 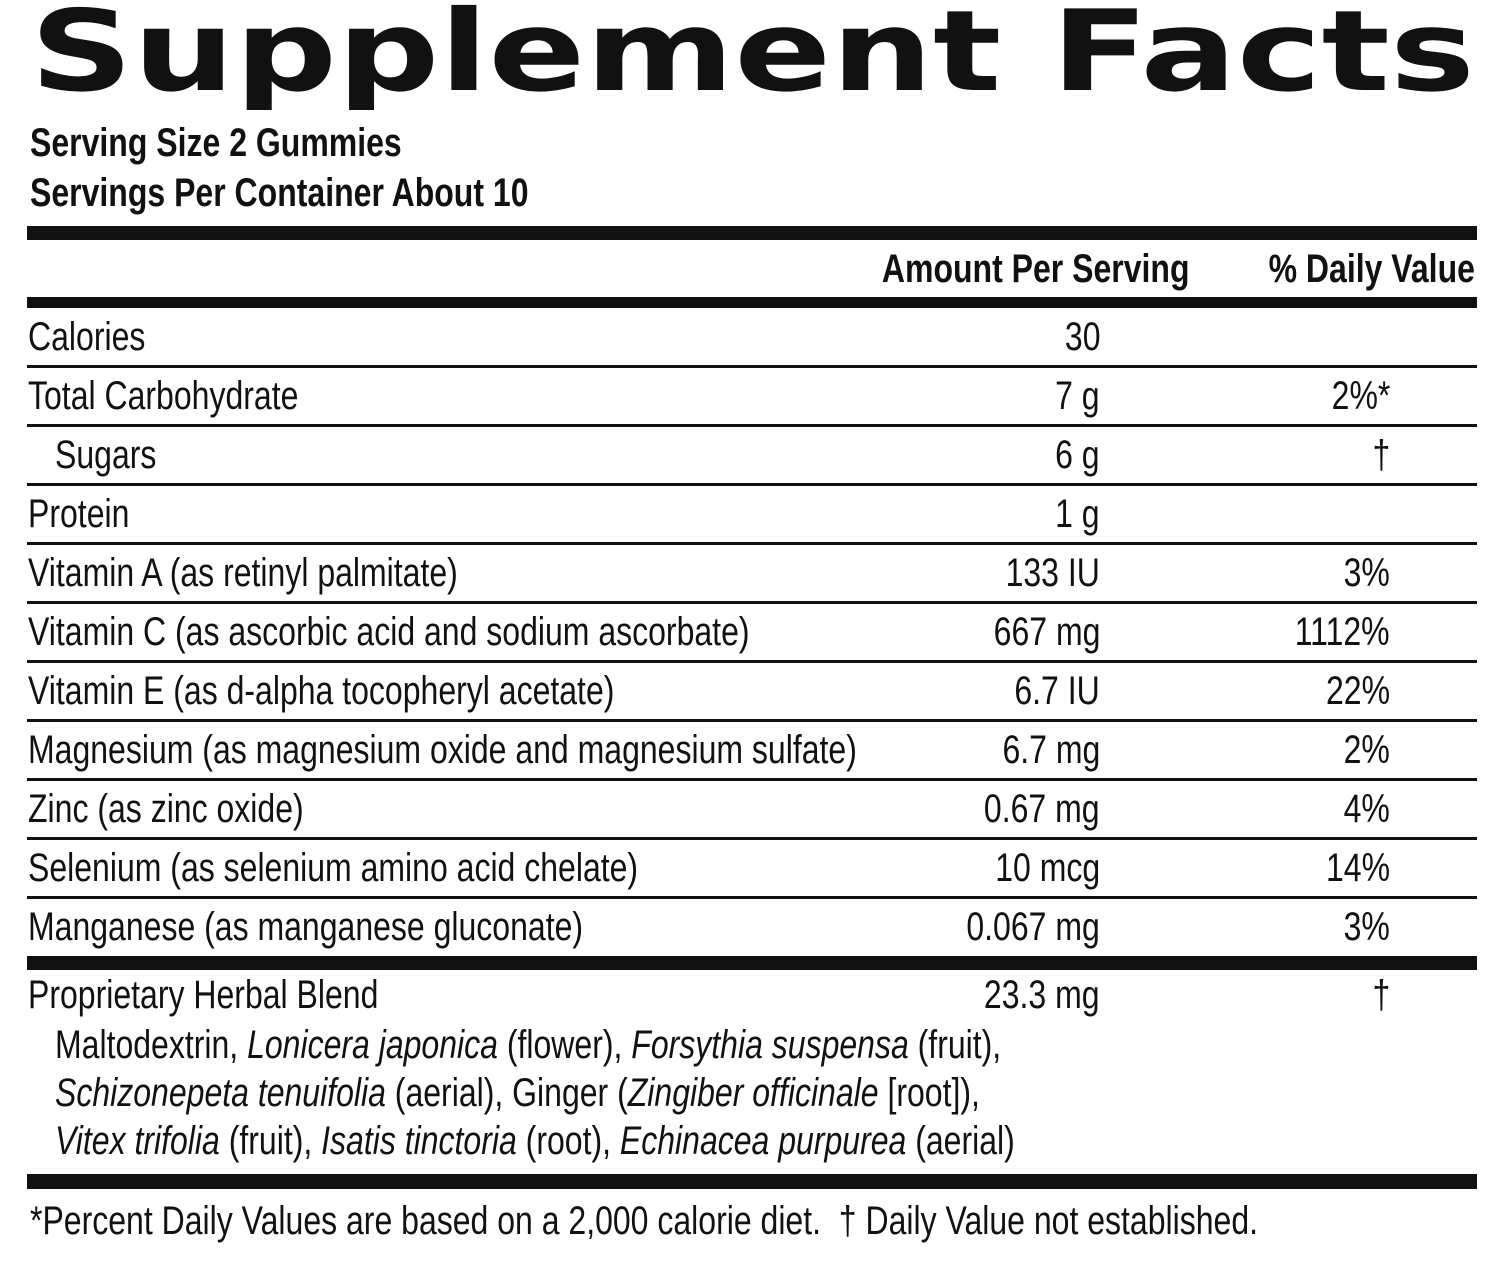 I want to click on servings-per-container: Servings Per Container About 10, so click(x=279, y=193).